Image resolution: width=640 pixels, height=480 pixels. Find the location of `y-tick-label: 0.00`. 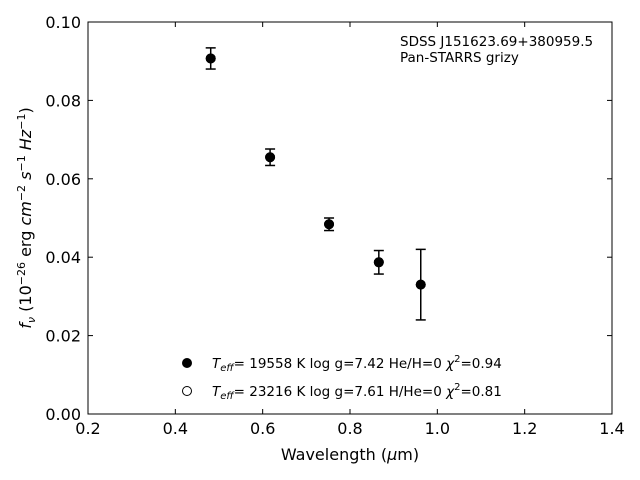

y-tick-label: 0.00 is located at coordinates (63, 414).